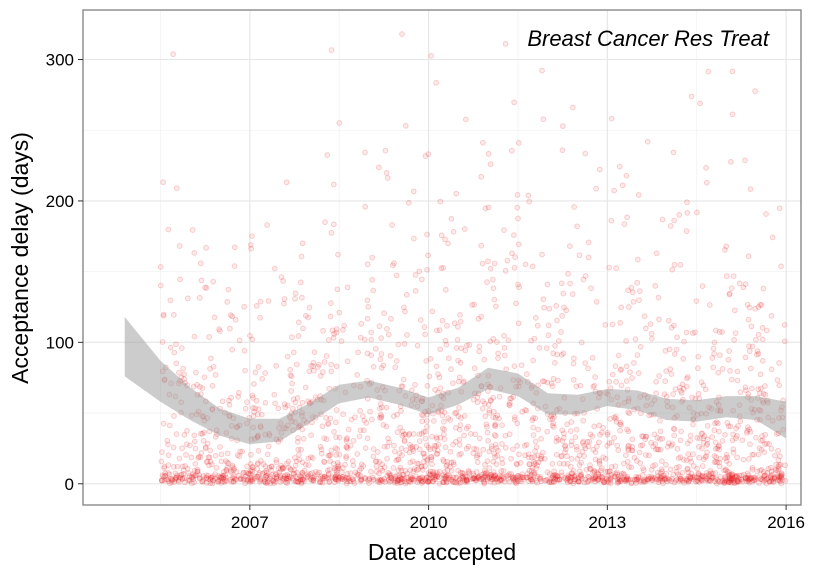  I want to click on x-tick-label: 2013, so click(607, 522).